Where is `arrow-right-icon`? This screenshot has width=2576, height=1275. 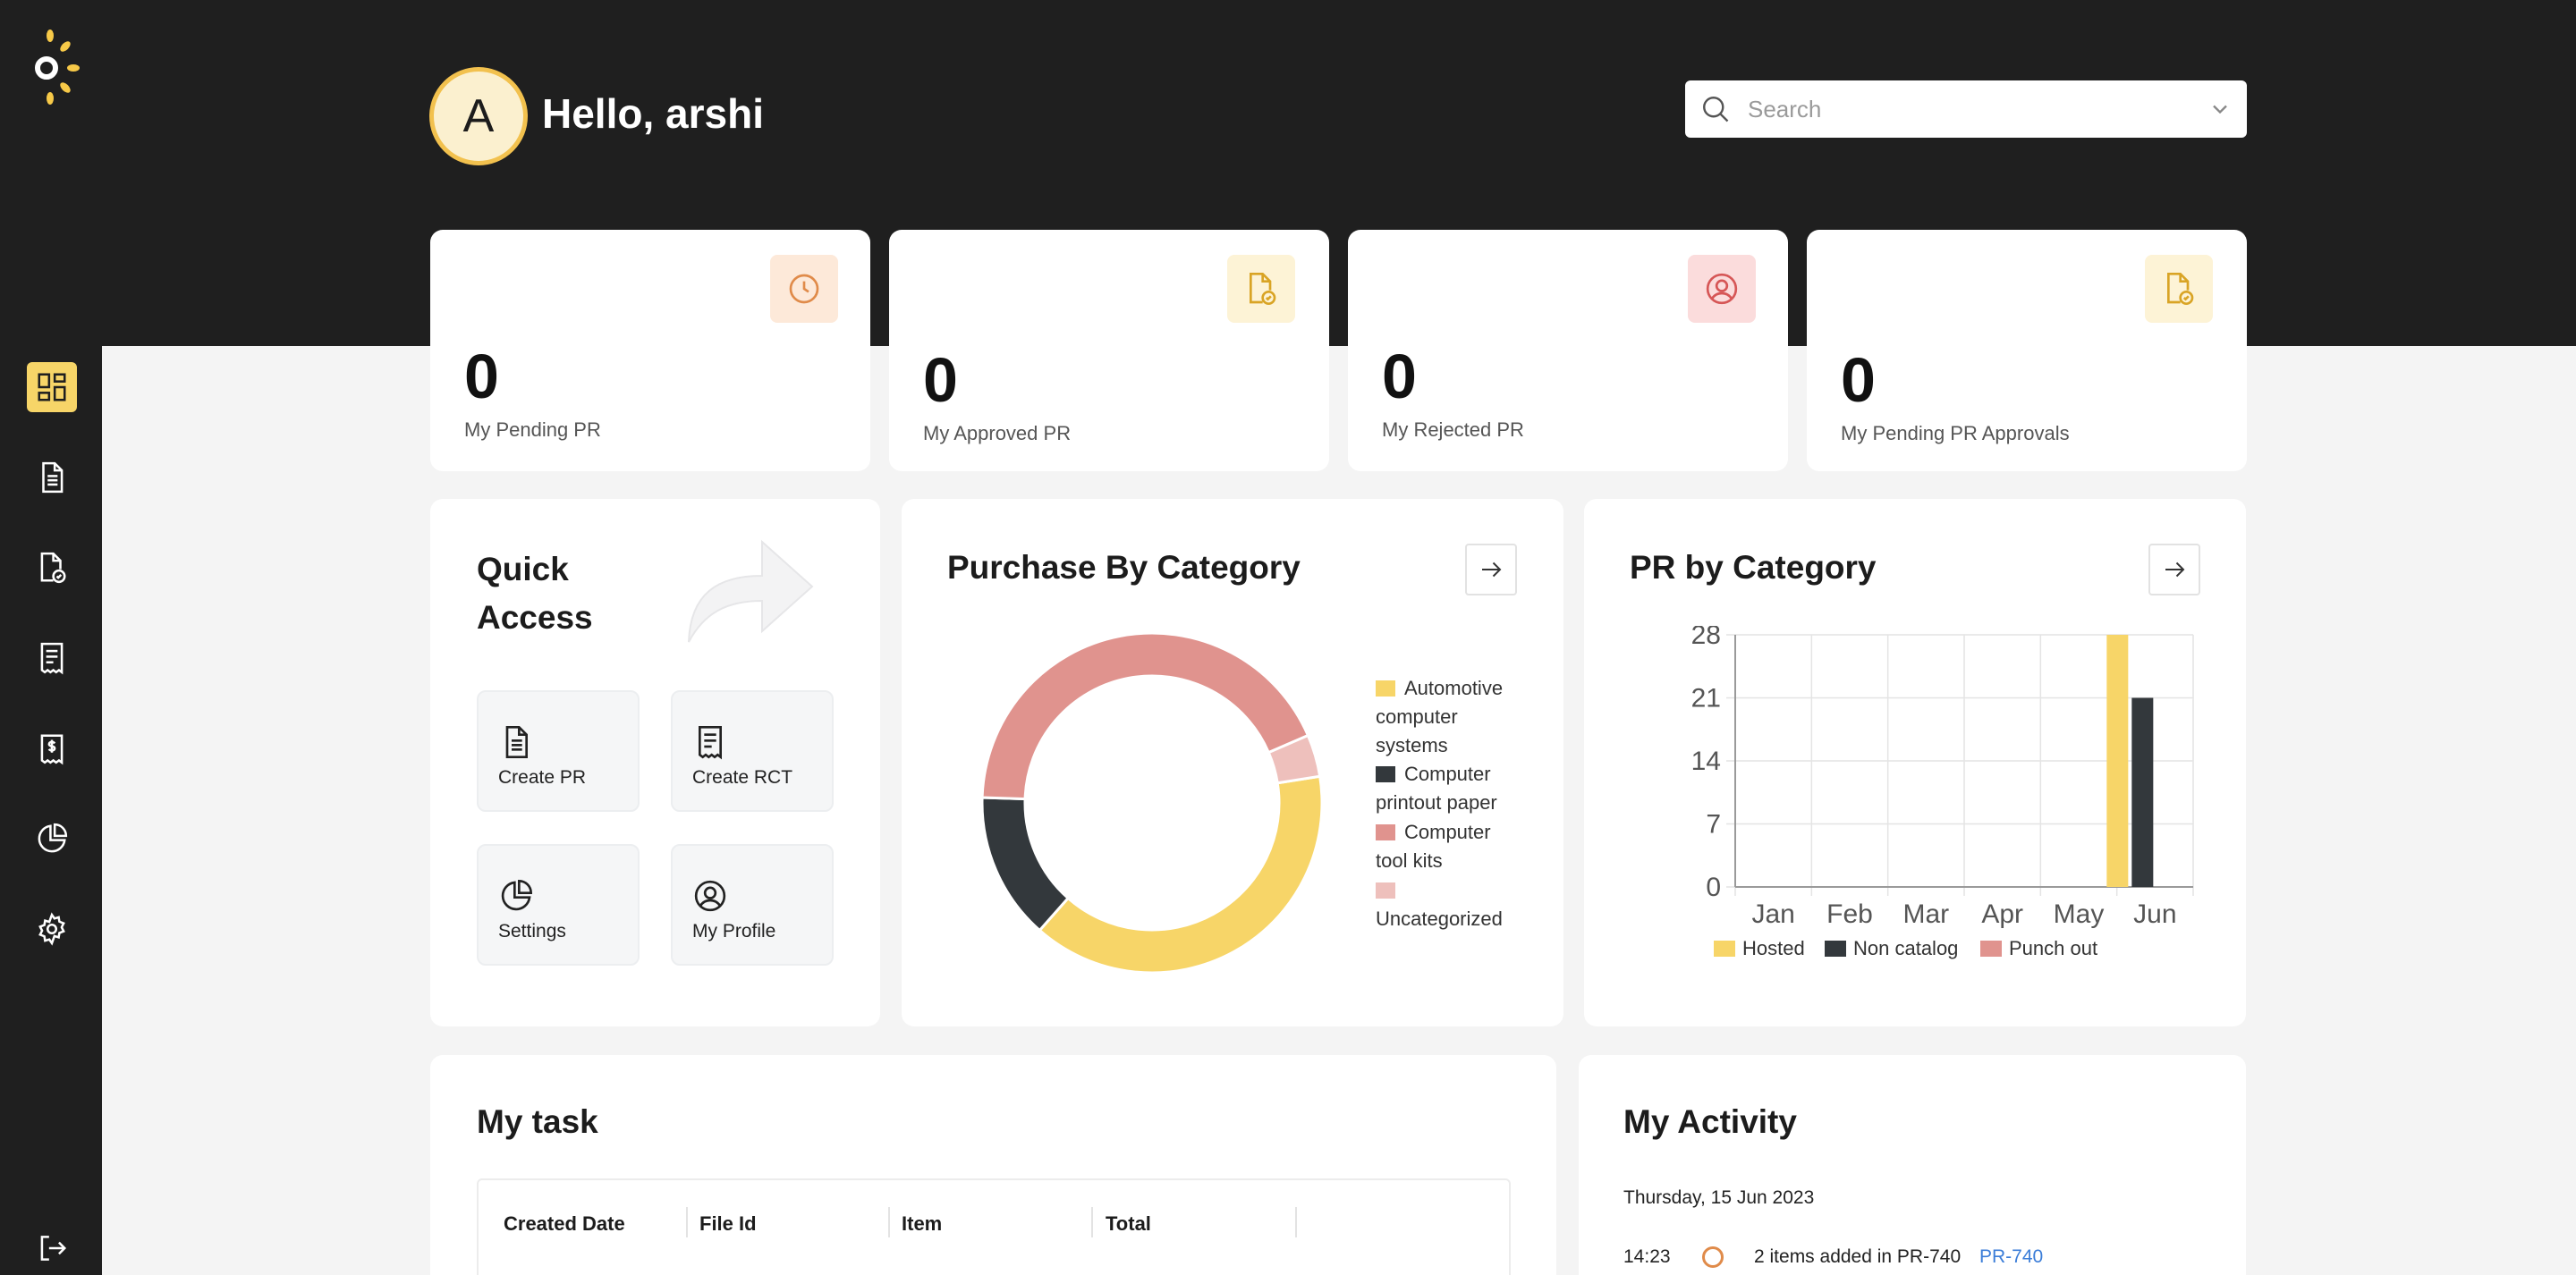 arrow-right-icon is located at coordinates (1492, 570).